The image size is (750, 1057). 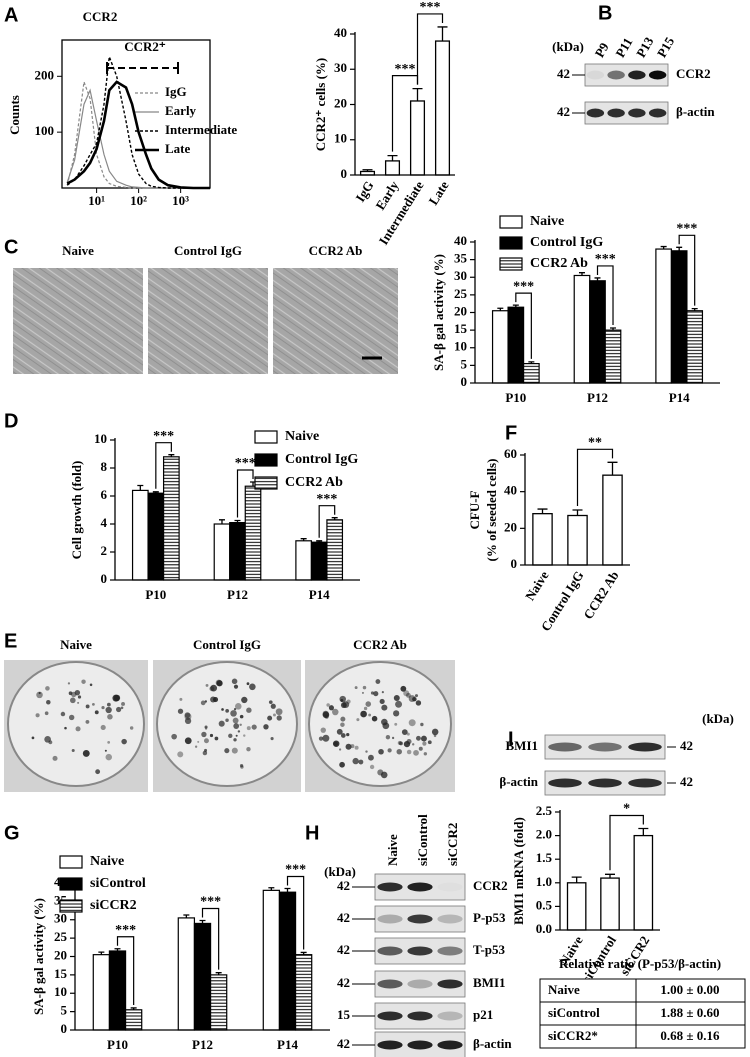 I want to click on legend-label: Early, so click(x=181, y=110).